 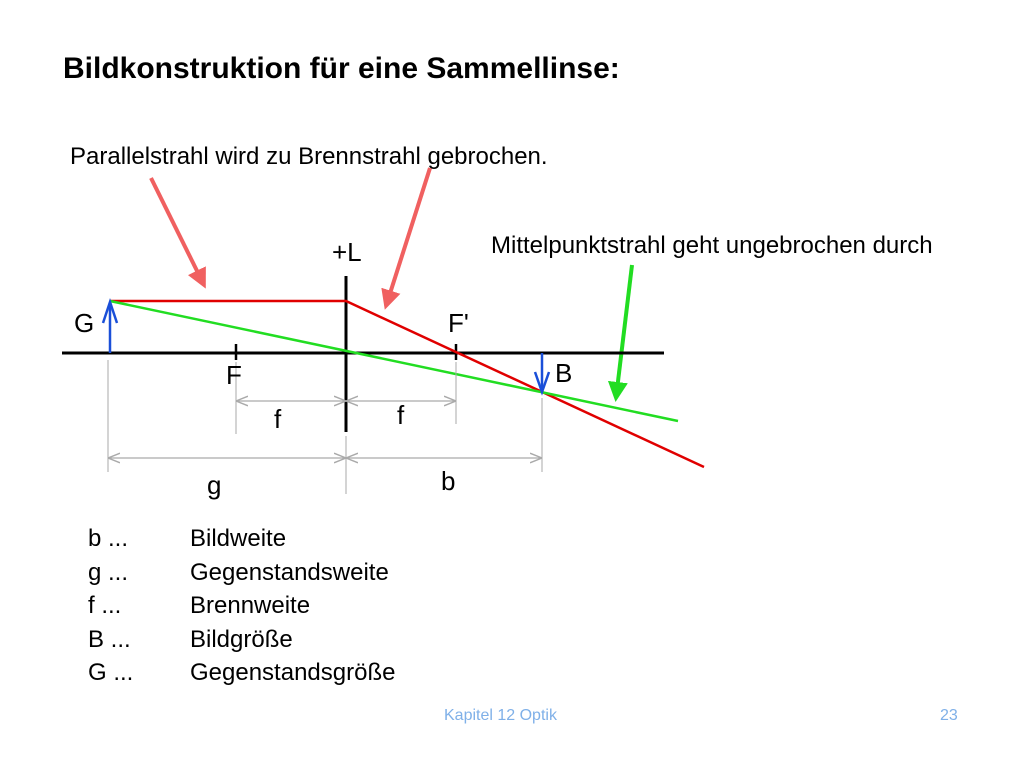 What do you see at coordinates (347, 252) in the screenshot?
I see `lens-label: +L` at bounding box center [347, 252].